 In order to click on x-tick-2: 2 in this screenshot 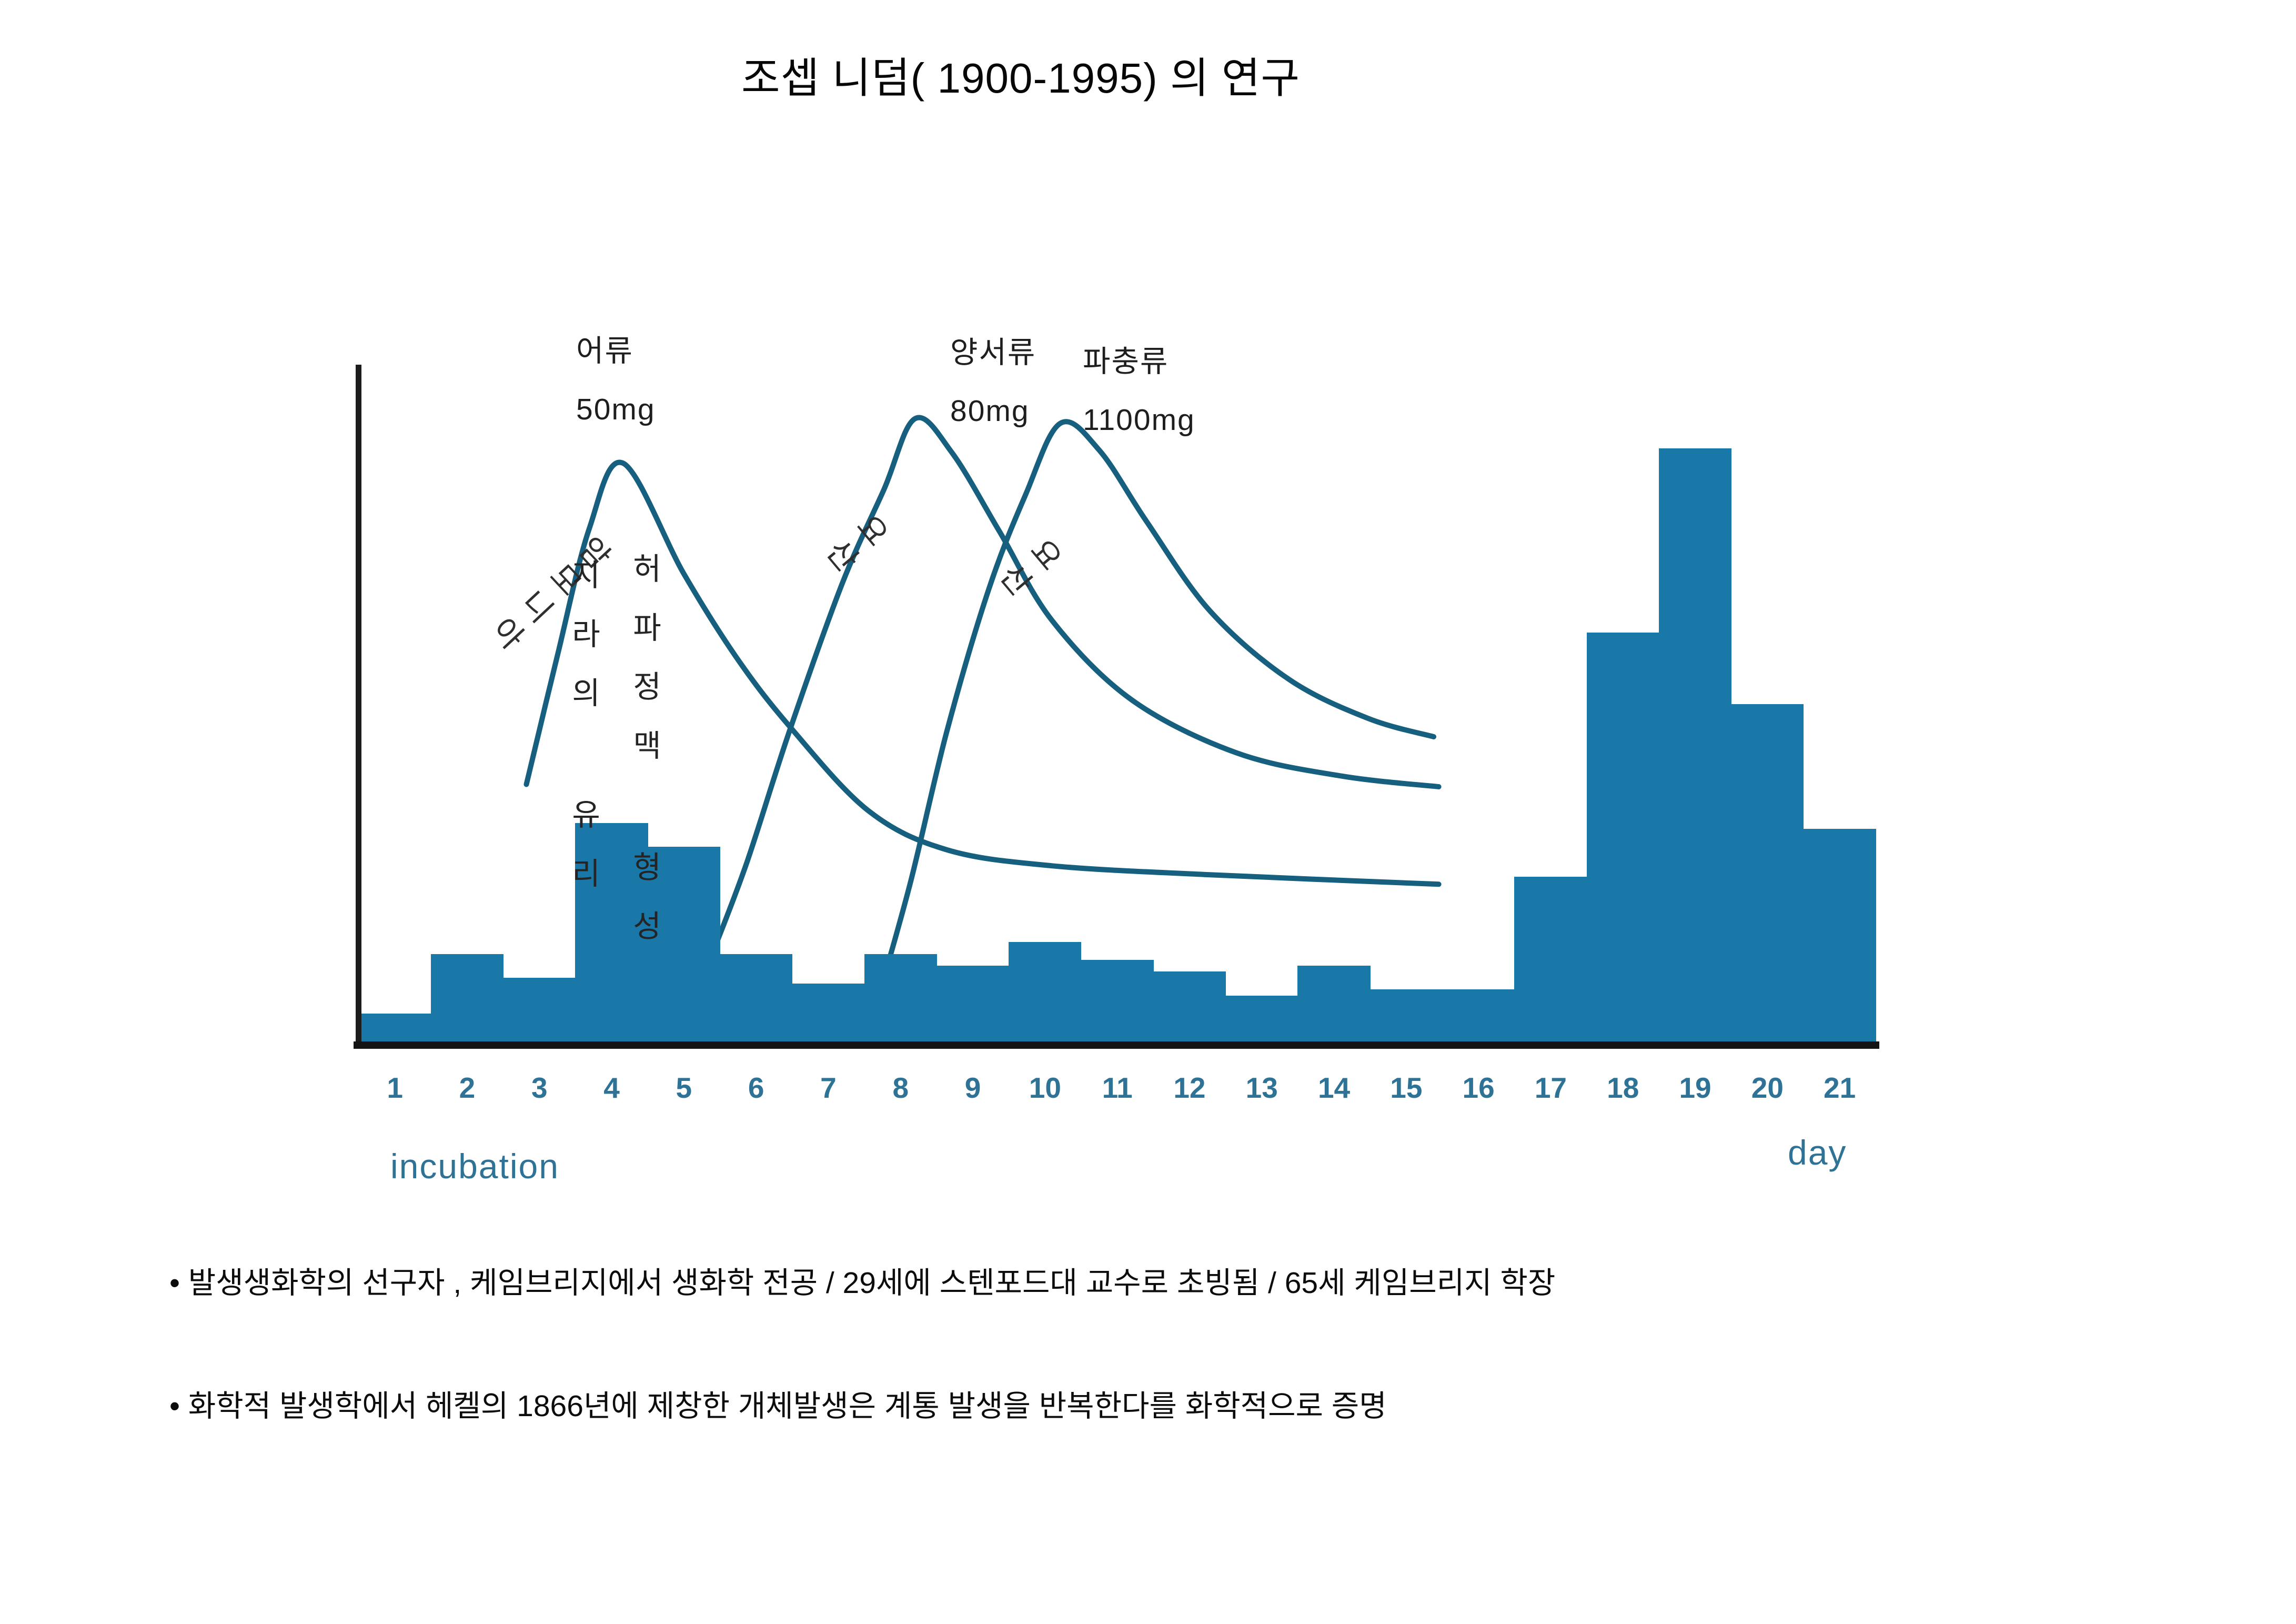, I will do `click(467, 1088)`.